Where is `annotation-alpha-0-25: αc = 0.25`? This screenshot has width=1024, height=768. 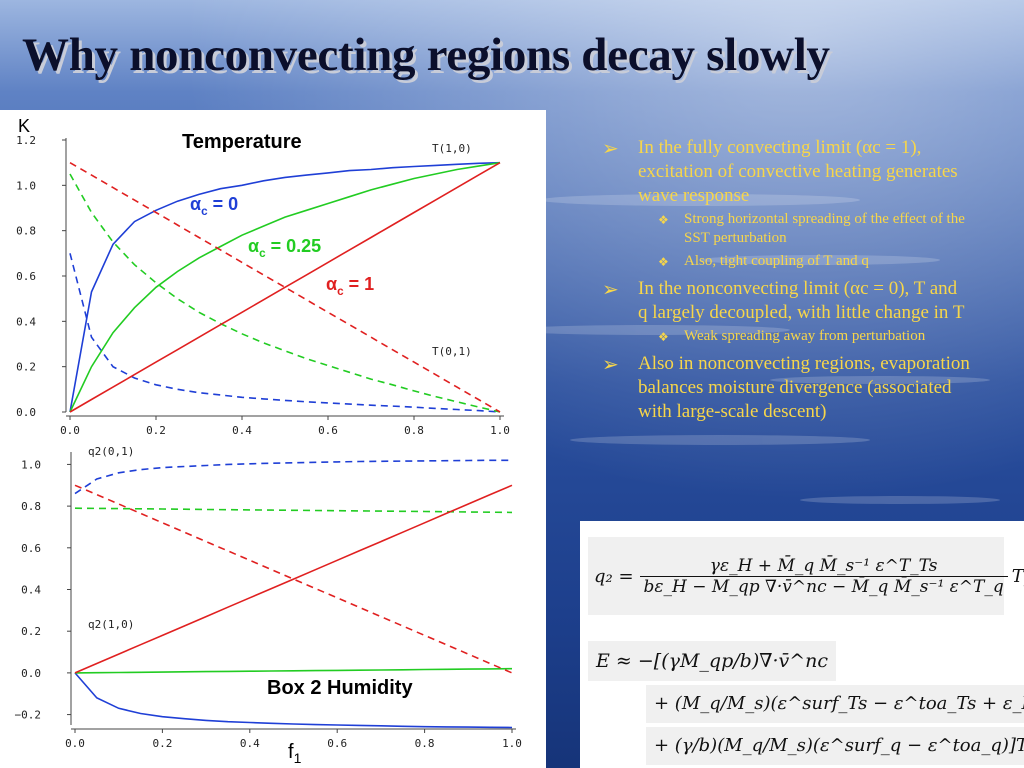
annotation-alpha-0-25: αc = 0.25 is located at coordinates (284, 248).